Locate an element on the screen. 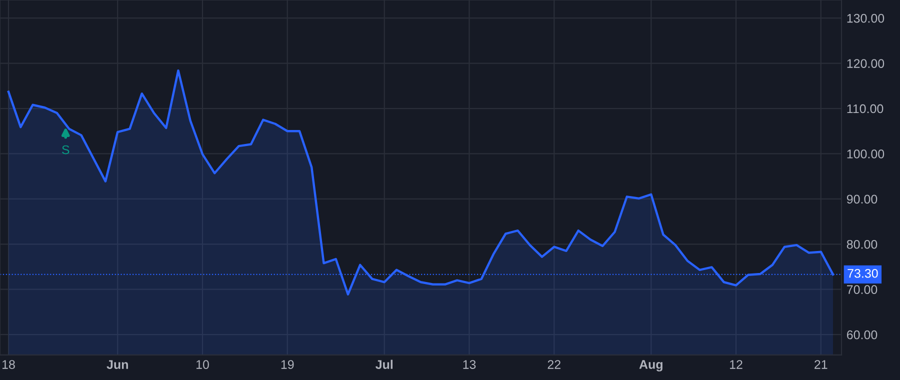 The height and width of the screenshot is (380, 900). x-tick-label: 22 is located at coordinates (554, 364).